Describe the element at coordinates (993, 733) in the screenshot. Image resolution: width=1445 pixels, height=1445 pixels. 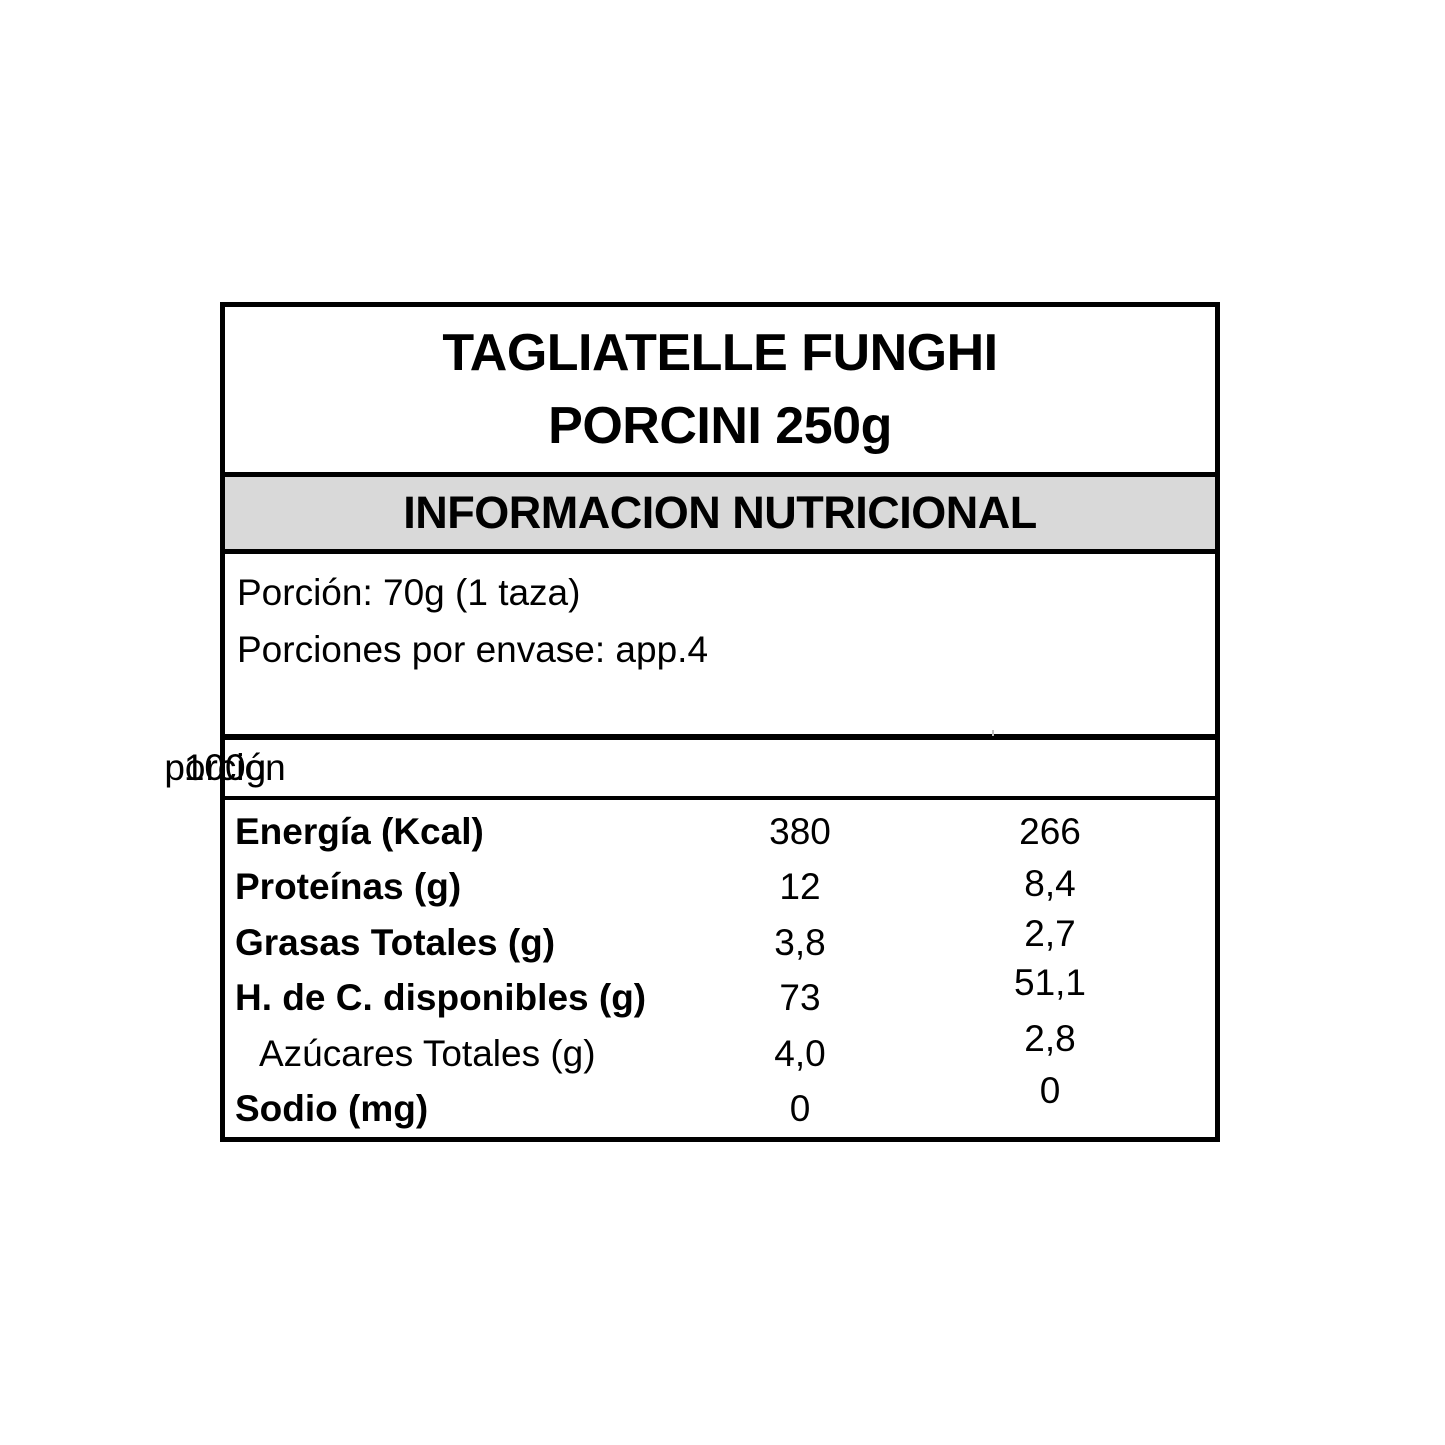
I see `gridline-artifact` at that location.